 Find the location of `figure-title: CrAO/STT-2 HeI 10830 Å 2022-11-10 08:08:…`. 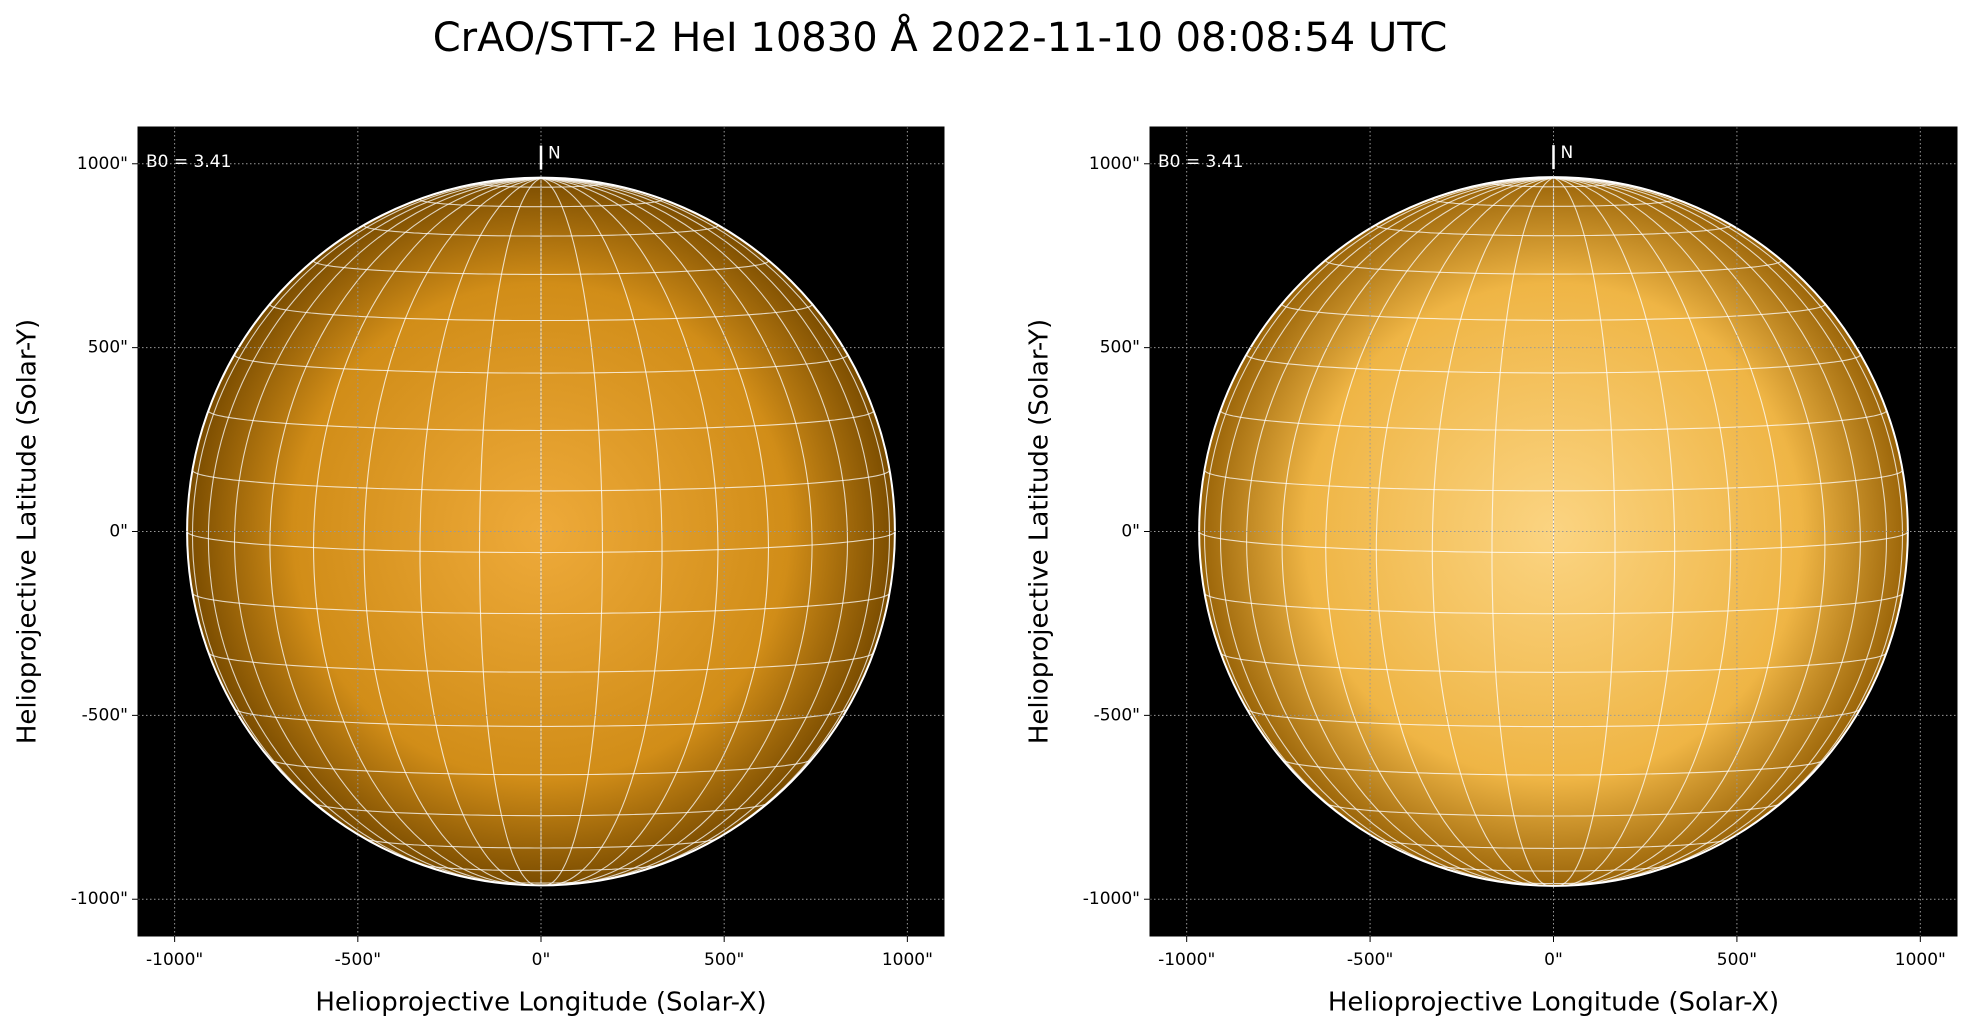

figure-title: CrAO/STT-2 HeI 10830 Å 2022-11-10 08:08:… is located at coordinates (940, 37).